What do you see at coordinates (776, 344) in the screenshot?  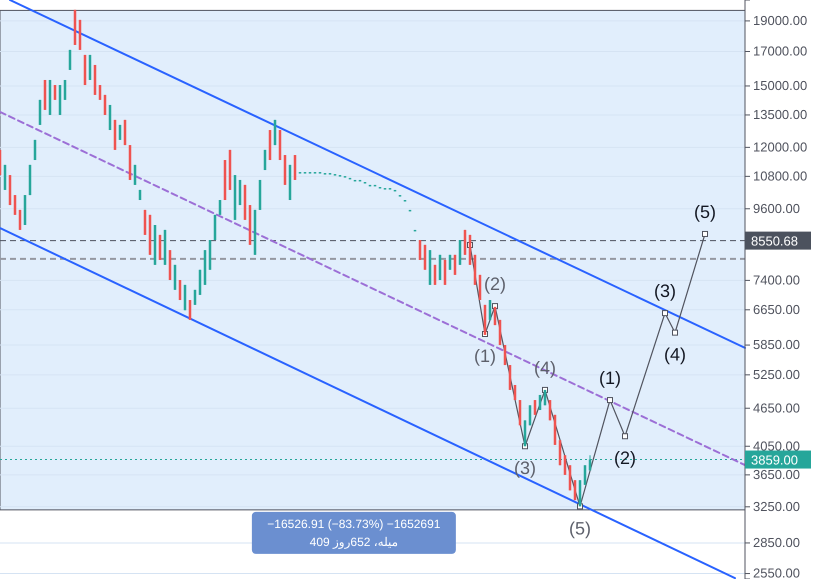 I see `y-tick-label: 5850.00` at bounding box center [776, 344].